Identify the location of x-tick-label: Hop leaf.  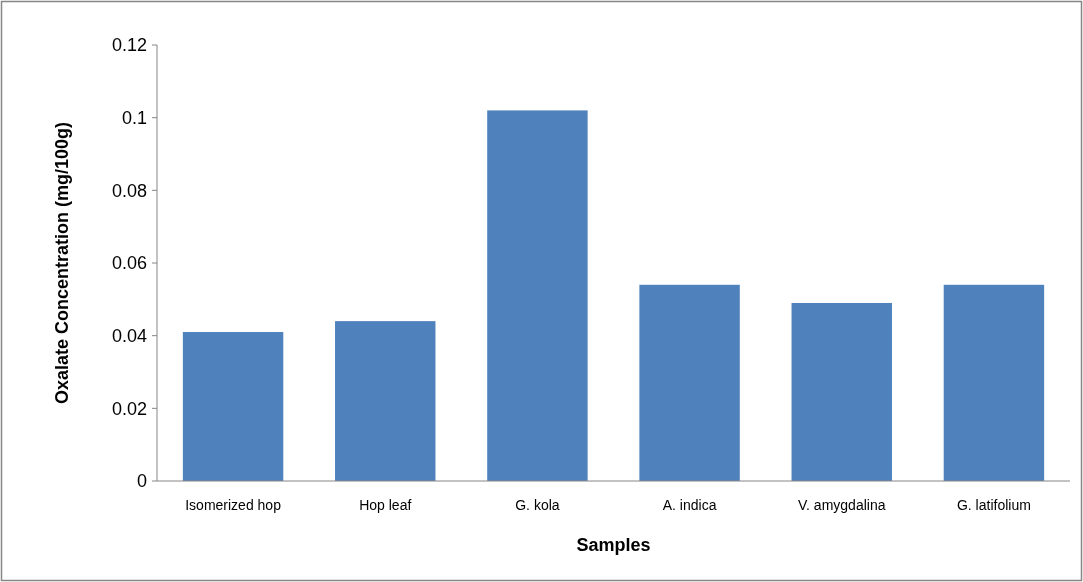
(385, 505).